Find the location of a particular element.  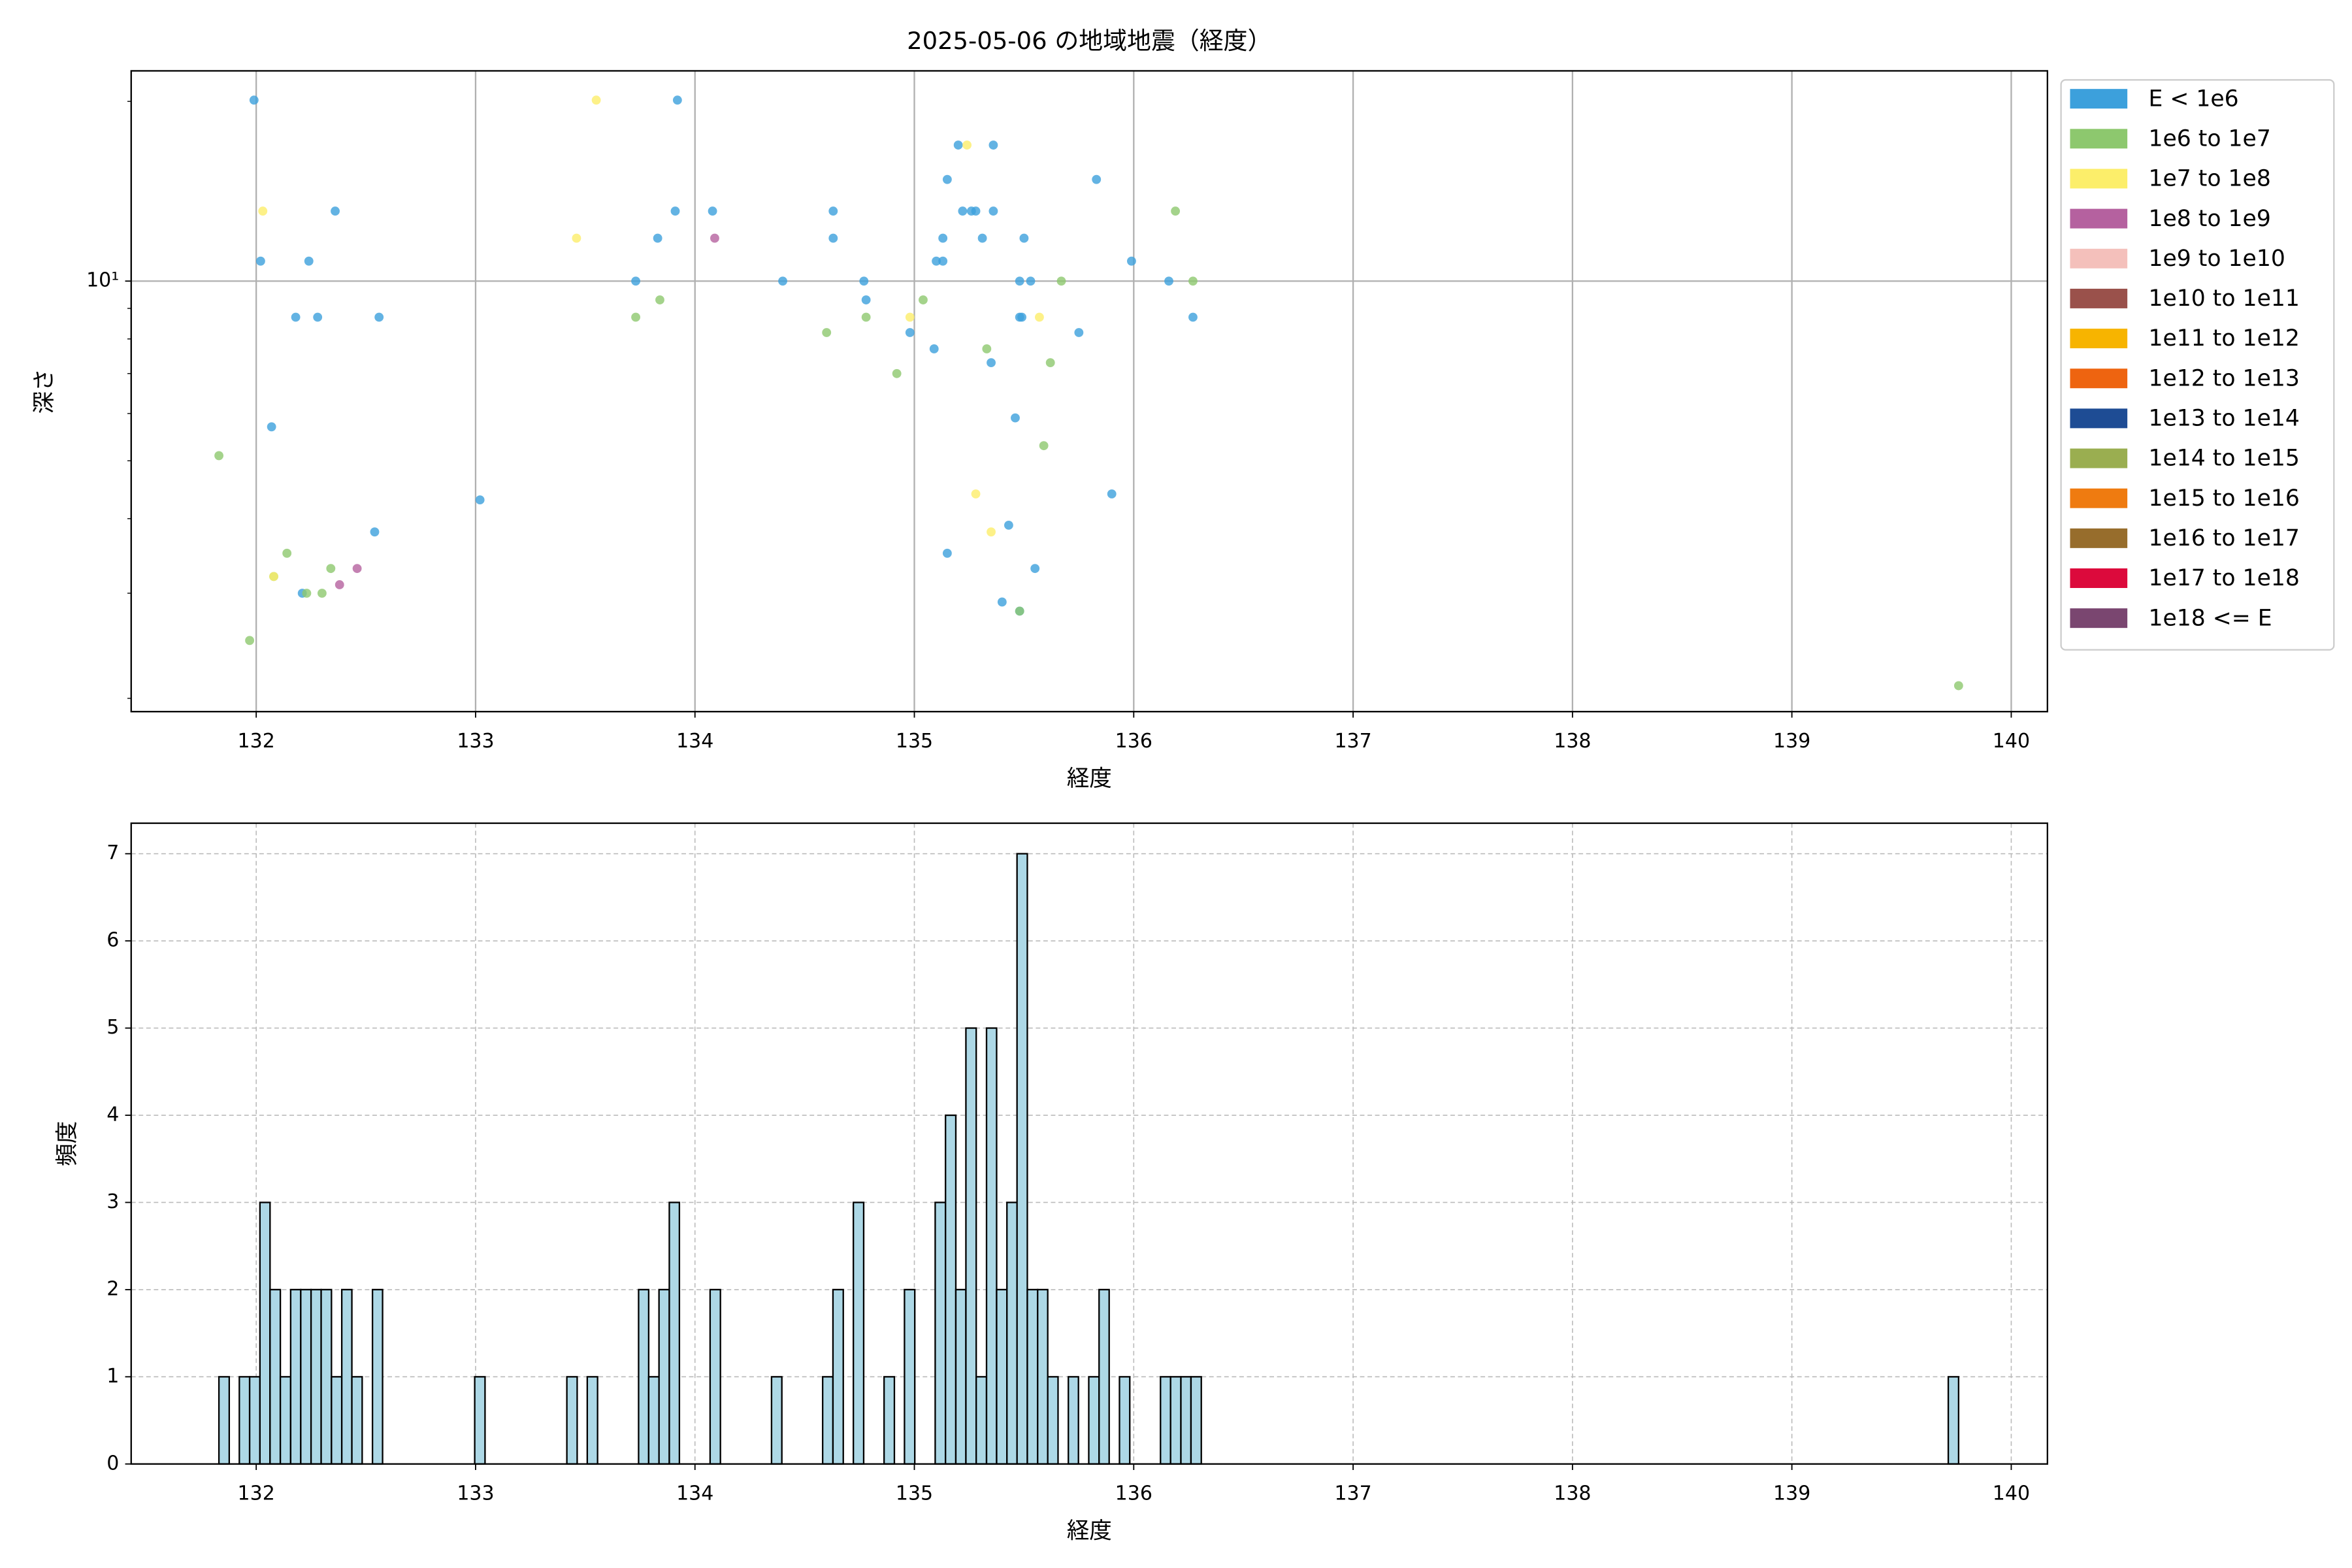

y-axis-label: 頻度 is located at coordinates (67, 1143).